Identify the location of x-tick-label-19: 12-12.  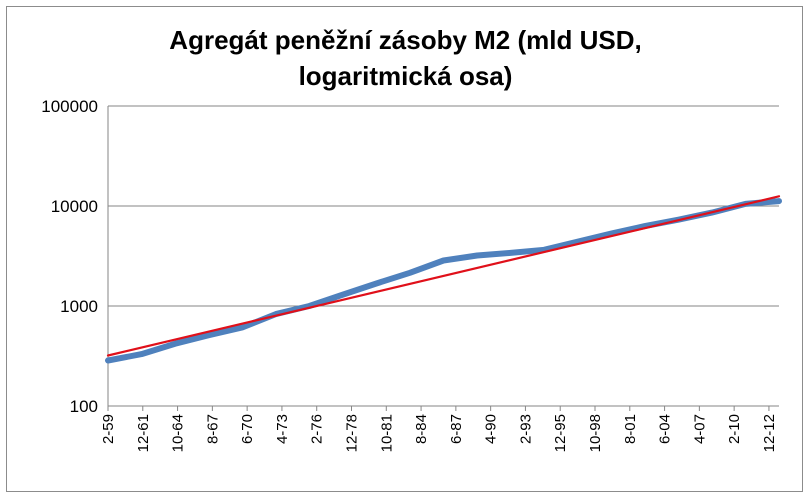
(769, 433).